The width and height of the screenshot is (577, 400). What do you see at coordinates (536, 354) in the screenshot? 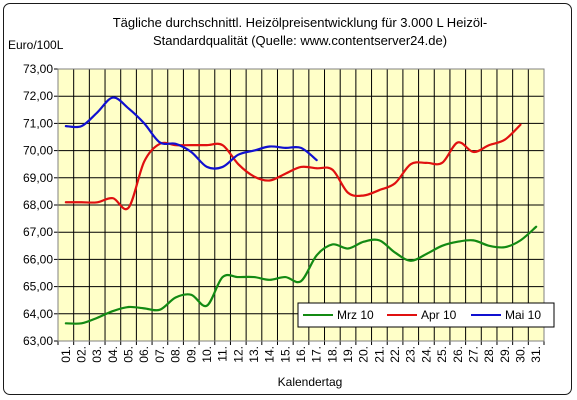
I see `x-tick-label: 31.` at bounding box center [536, 354].